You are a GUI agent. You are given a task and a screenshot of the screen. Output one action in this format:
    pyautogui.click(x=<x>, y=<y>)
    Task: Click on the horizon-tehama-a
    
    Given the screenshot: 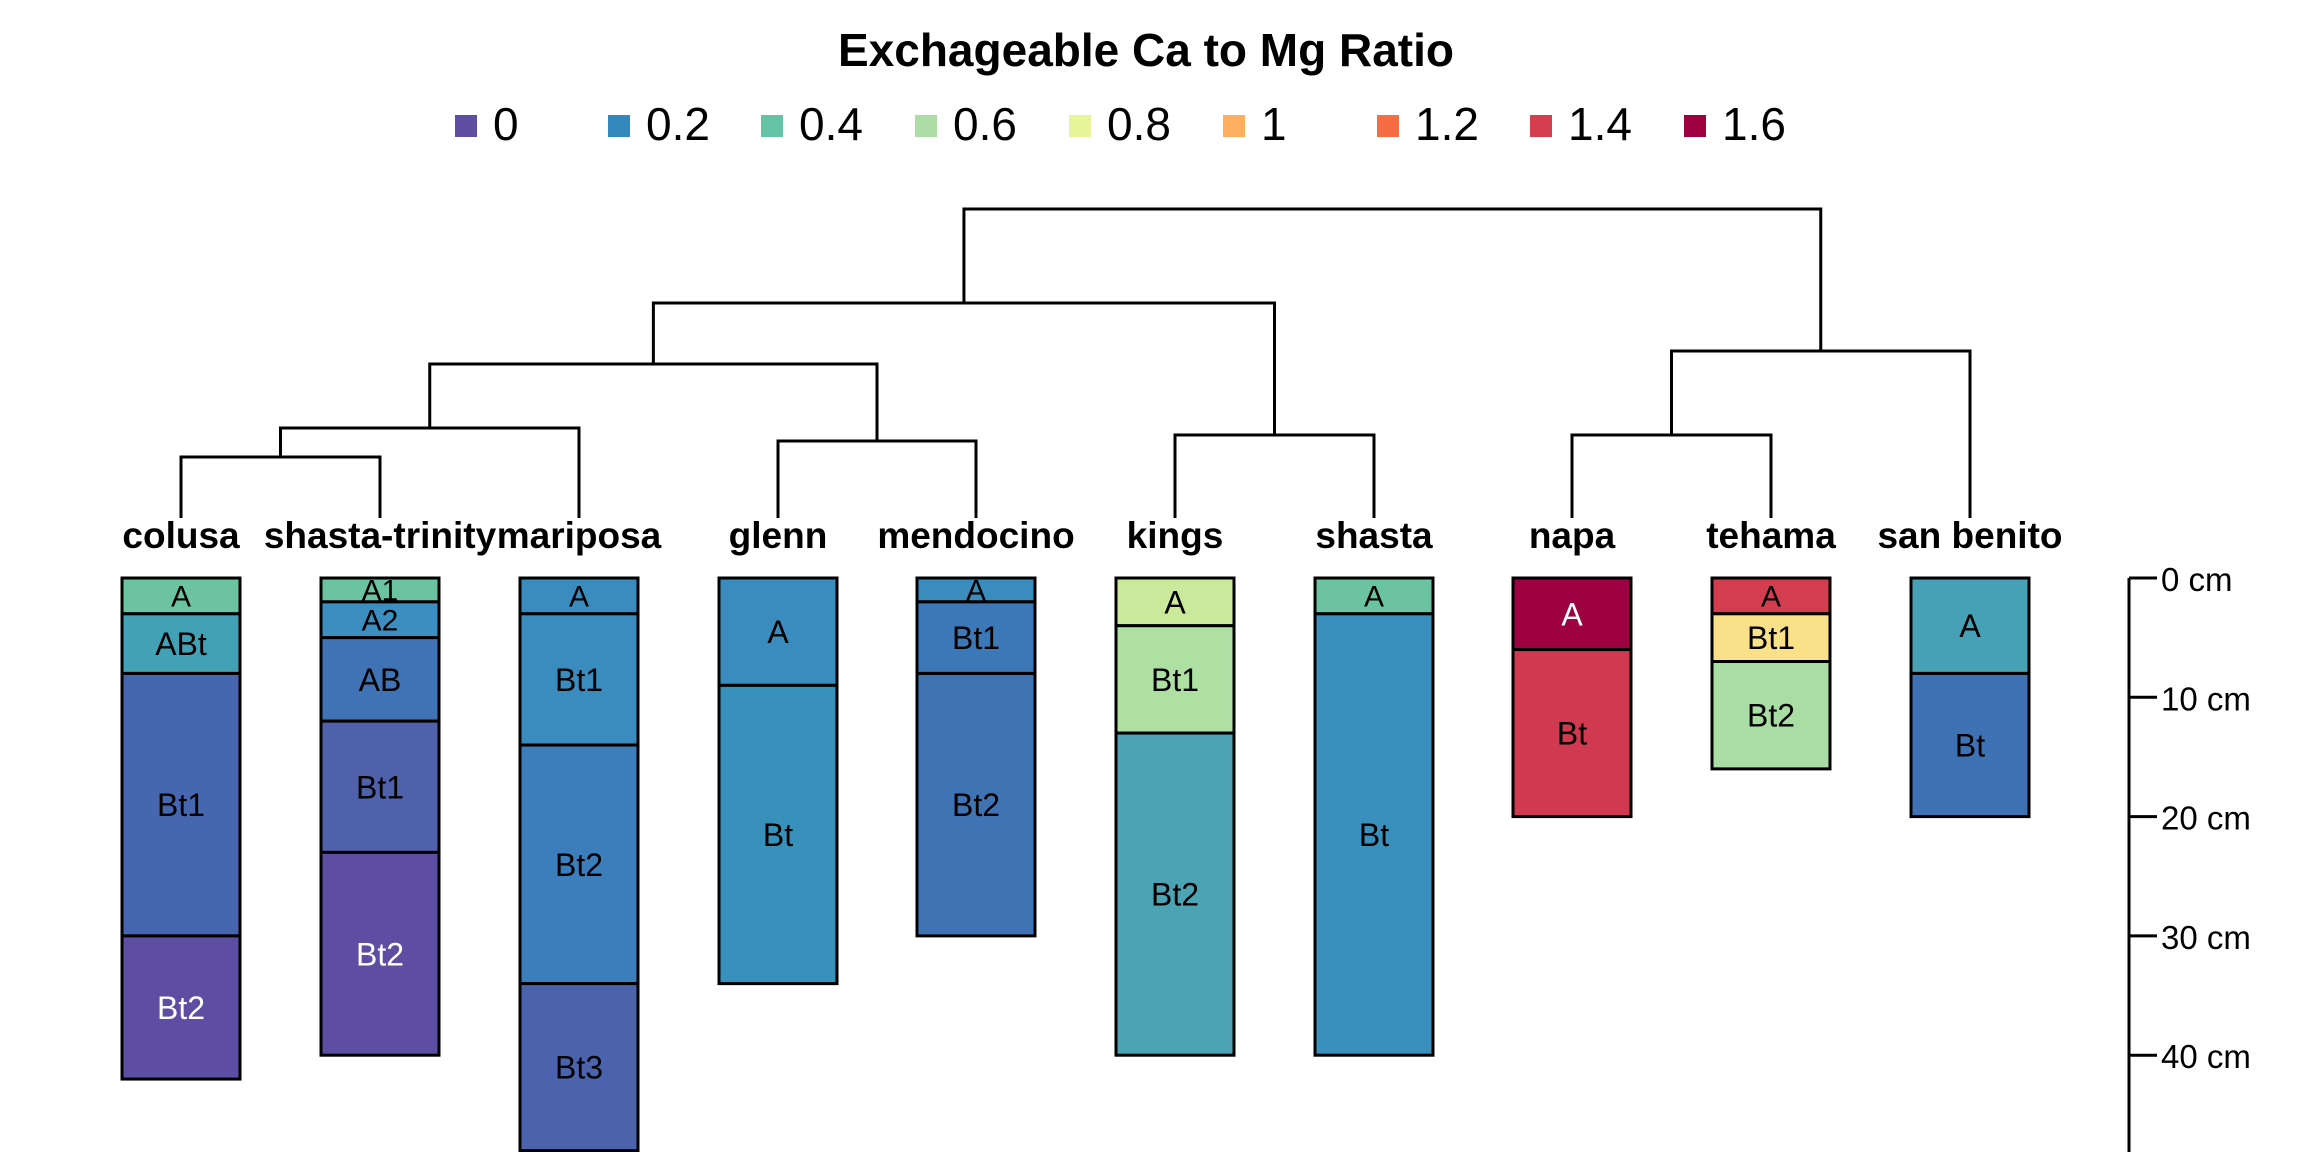 What is the action you would take?
    pyautogui.click(x=1771, y=596)
    